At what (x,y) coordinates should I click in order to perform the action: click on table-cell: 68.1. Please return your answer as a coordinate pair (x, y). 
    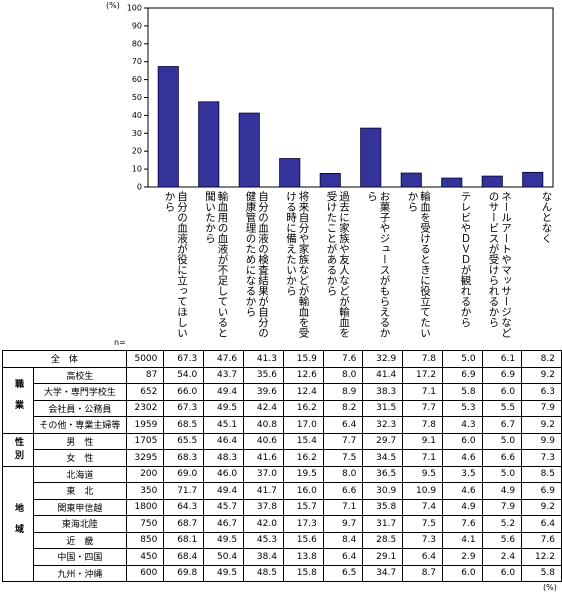
    Looking at the image, I should click on (184, 540).